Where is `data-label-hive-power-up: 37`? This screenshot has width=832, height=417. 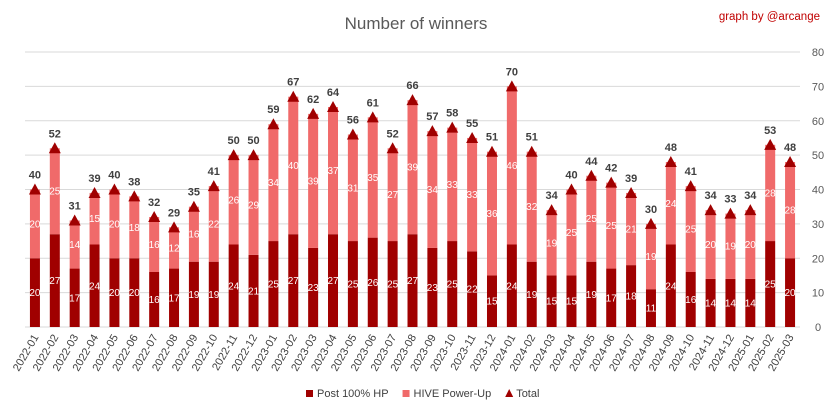 data-label-hive-power-up: 37 is located at coordinates (333, 171).